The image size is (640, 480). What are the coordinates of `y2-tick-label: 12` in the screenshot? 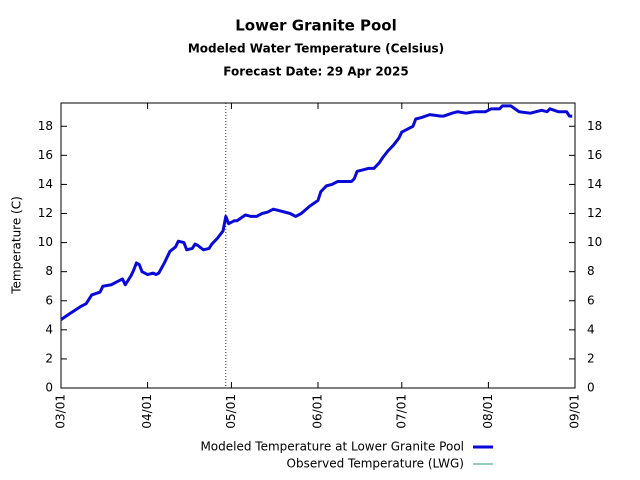 It's located at (594, 213).